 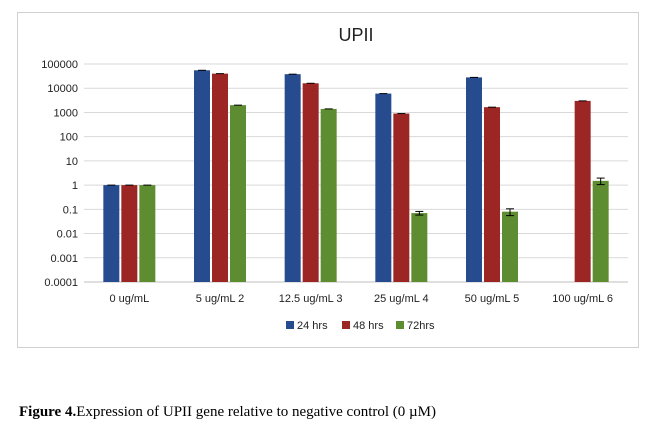 What do you see at coordinates (59, 65) in the screenshot?
I see `y-tick-label: 100000` at bounding box center [59, 65].